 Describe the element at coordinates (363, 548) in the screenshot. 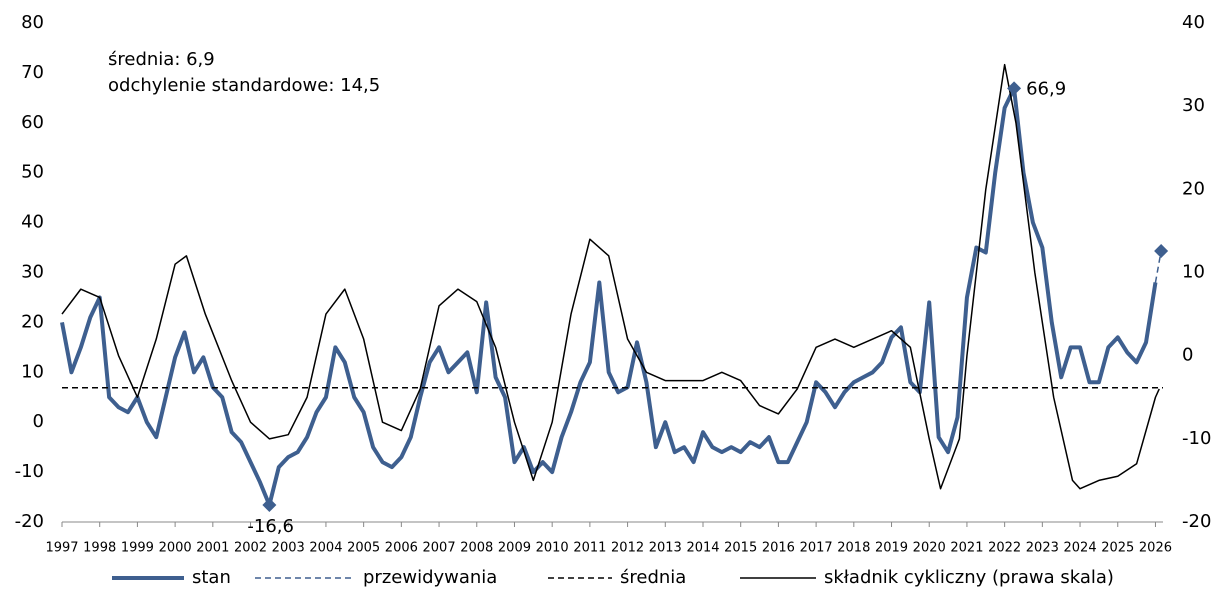

I see `x-tick-label: 2005` at that location.